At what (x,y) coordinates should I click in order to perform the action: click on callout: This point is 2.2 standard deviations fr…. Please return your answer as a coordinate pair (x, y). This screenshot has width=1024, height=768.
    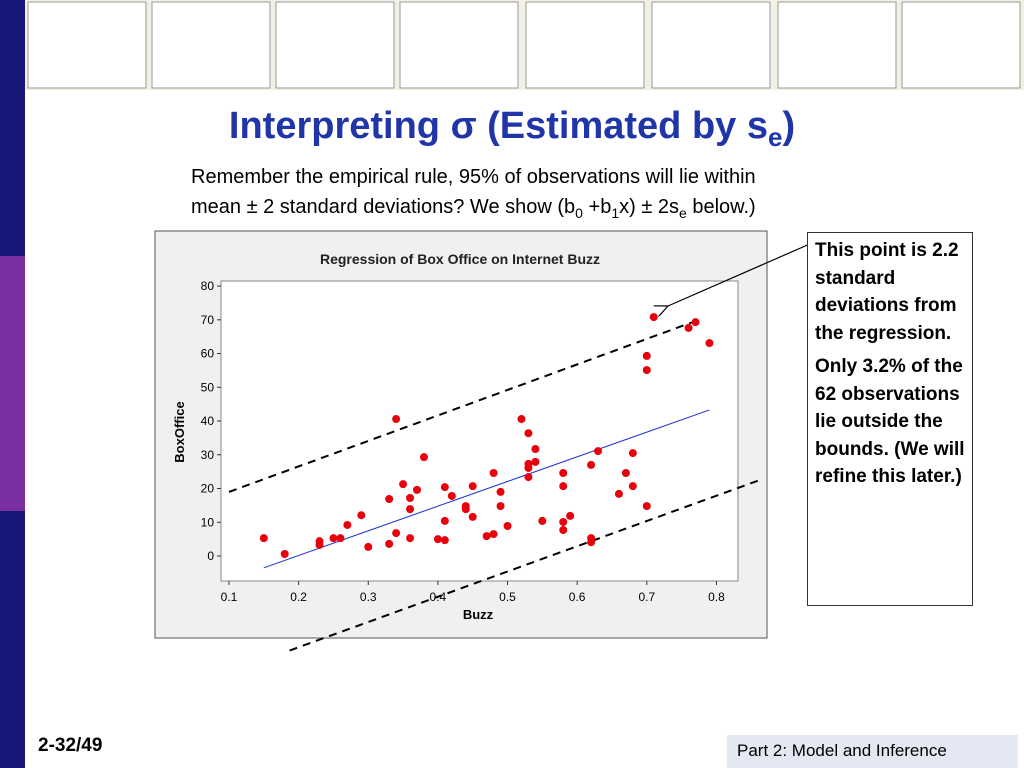
    Looking at the image, I should click on (890, 419).